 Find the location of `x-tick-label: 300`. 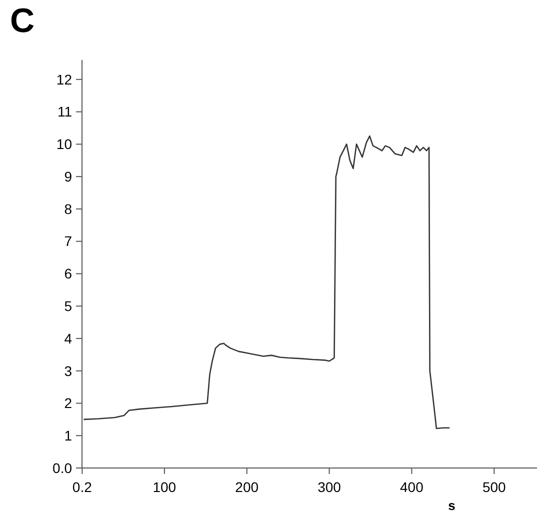

x-tick-label: 300 is located at coordinates (330, 487).